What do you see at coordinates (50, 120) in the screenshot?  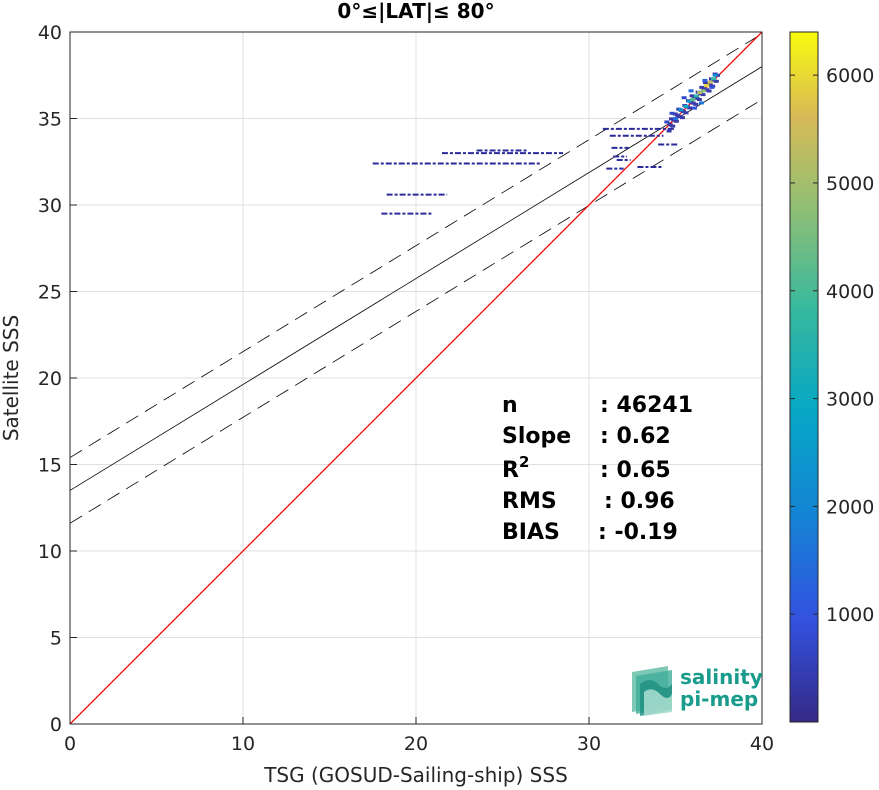 I see `y-tick-label: 35` at bounding box center [50, 120].